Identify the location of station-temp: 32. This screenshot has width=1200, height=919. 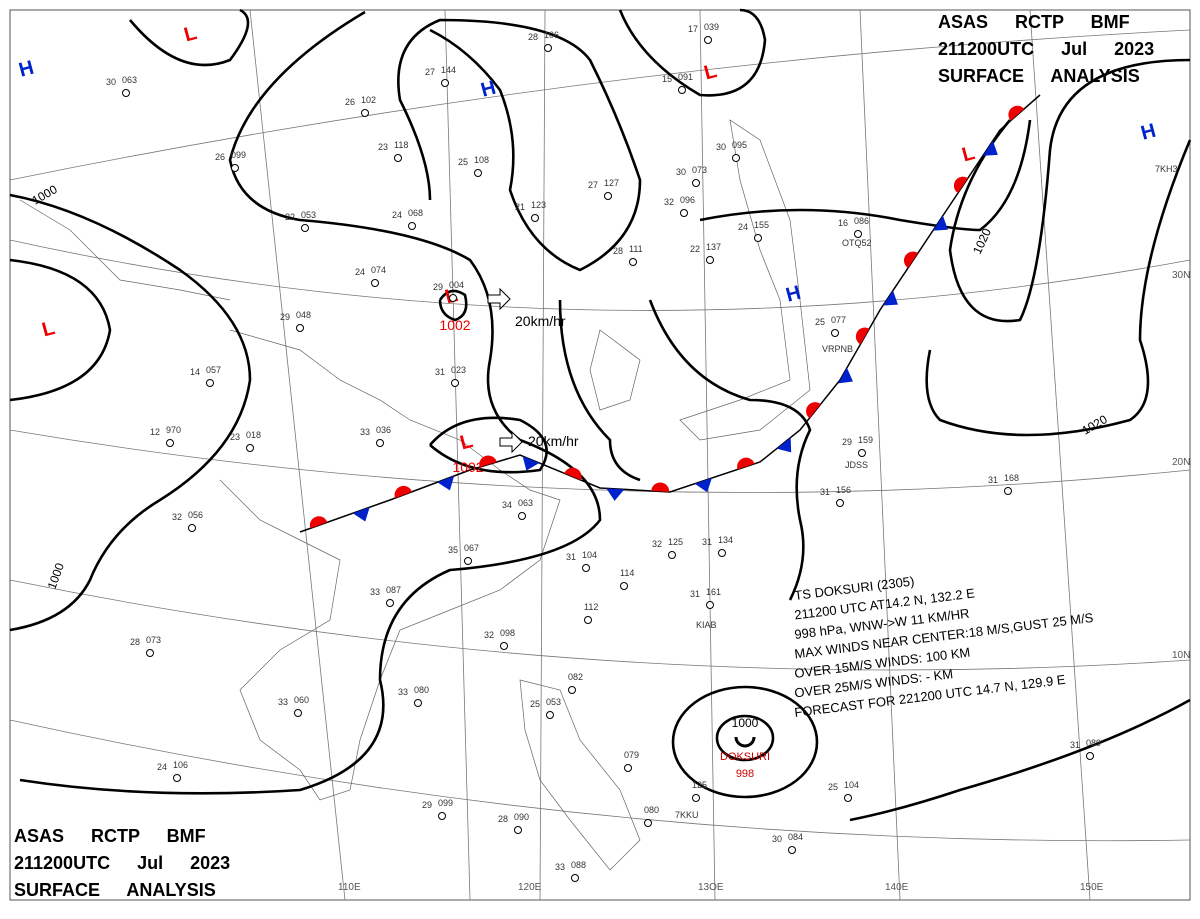
(657, 544).